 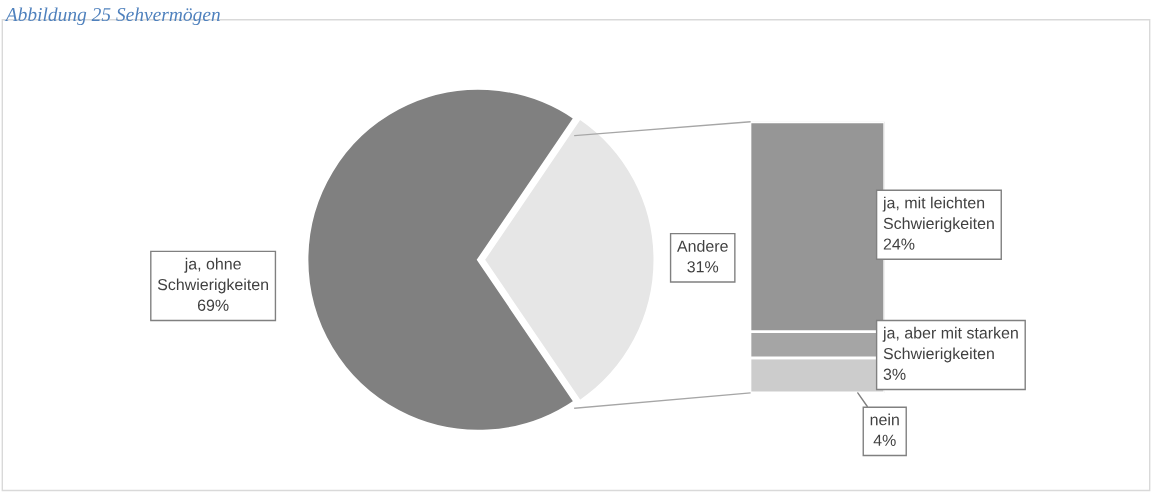 What do you see at coordinates (884, 419) in the screenshot?
I see `series-label: nein` at bounding box center [884, 419].